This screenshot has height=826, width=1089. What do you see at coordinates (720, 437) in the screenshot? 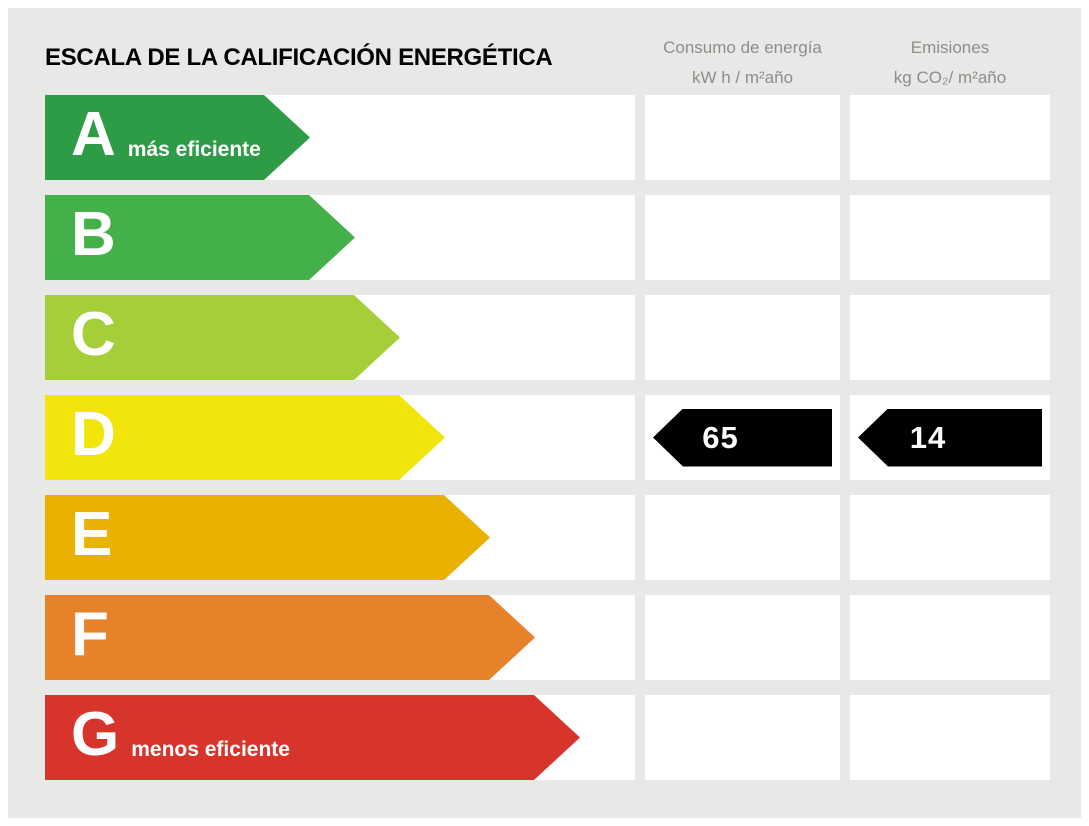
I see `consumption-value: 65` at bounding box center [720, 437].